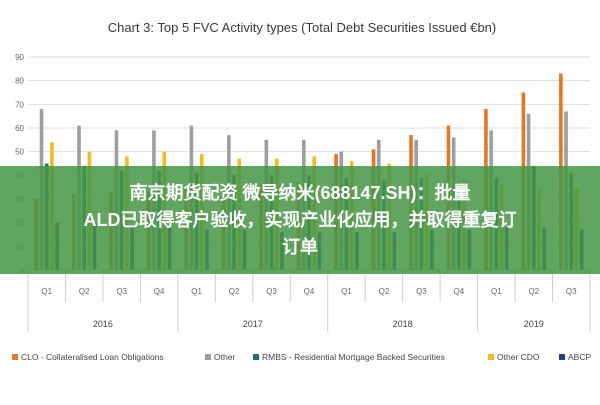  I want to click on year-label: 2016, so click(103, 324).